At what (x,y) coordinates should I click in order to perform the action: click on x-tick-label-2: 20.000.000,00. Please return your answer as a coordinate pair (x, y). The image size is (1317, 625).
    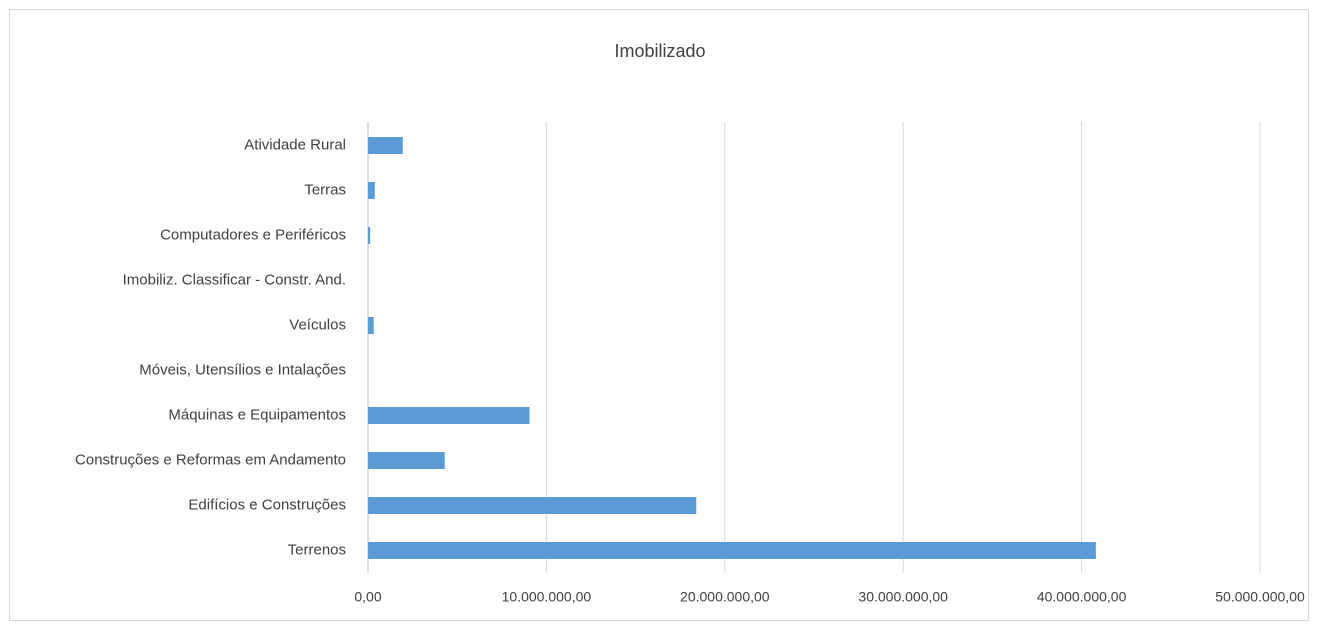
    Looking at the image, I should click on (725, 597).